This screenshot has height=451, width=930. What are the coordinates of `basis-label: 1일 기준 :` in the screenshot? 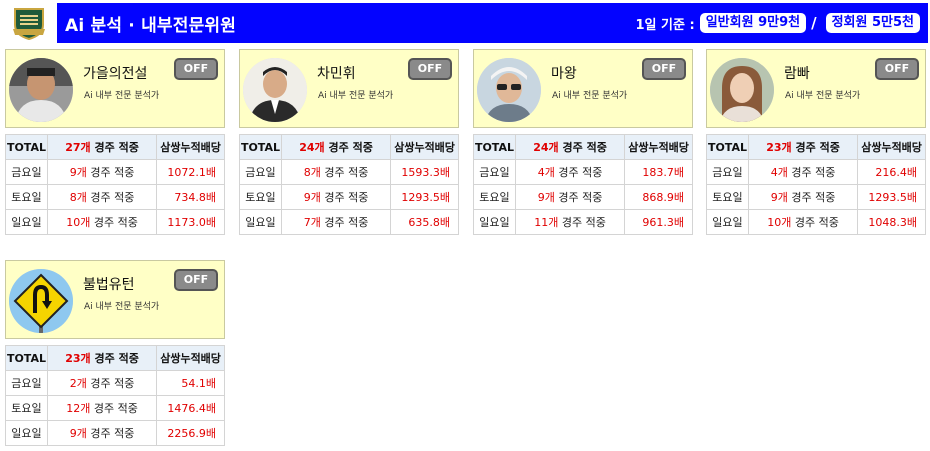 It's located at (665, 25).